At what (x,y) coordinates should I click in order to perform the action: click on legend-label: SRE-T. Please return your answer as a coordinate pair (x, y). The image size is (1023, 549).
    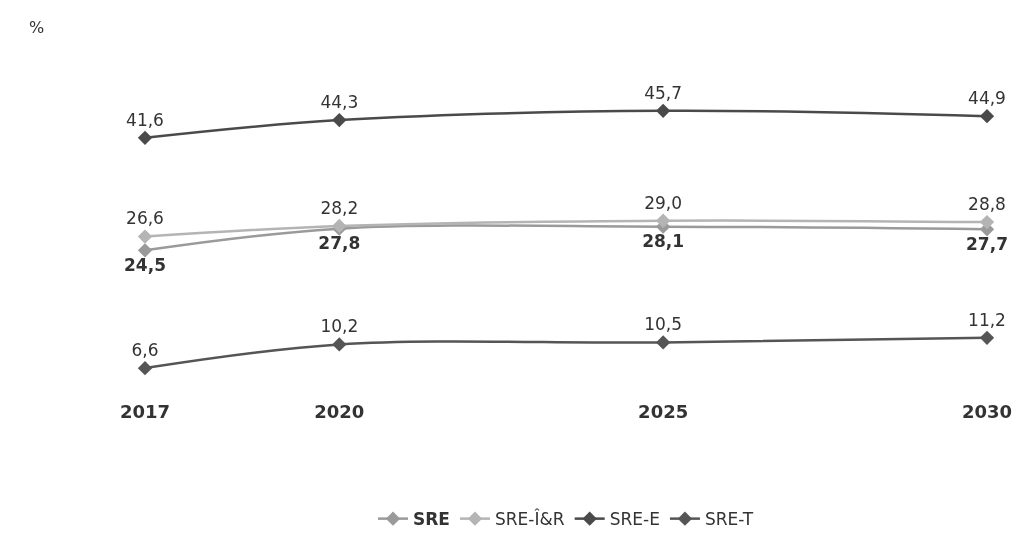
    Looking at the image, I should click on (729, 519).